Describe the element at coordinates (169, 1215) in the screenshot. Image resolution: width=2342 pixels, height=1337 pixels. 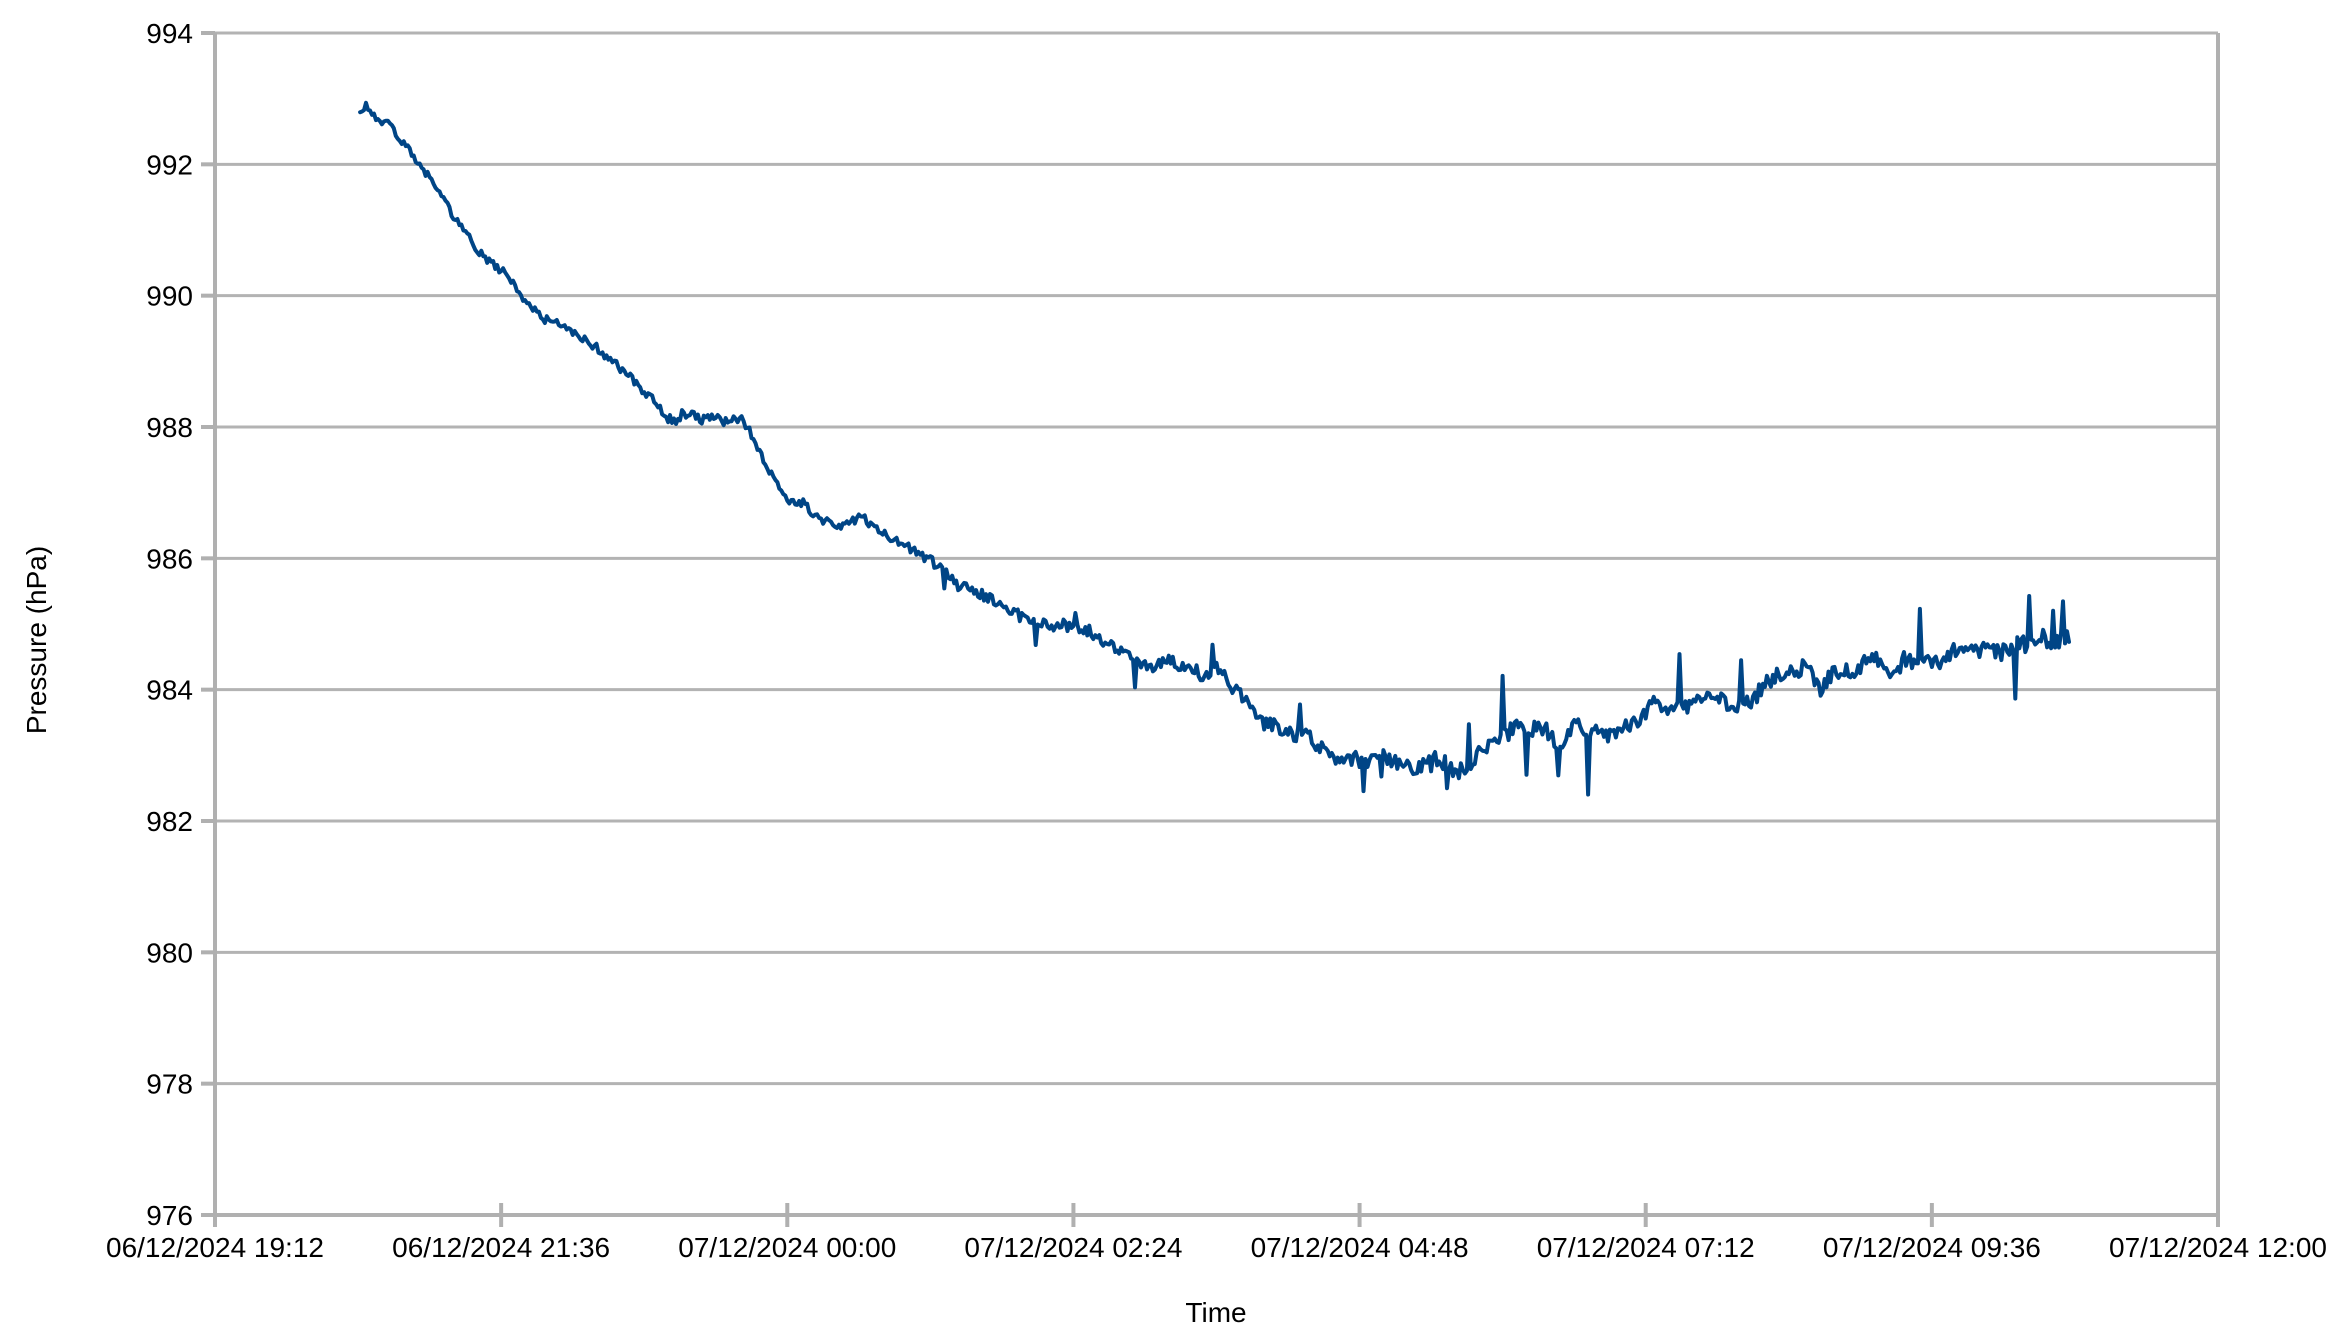
I see `y-tick-label: 976` at that location.